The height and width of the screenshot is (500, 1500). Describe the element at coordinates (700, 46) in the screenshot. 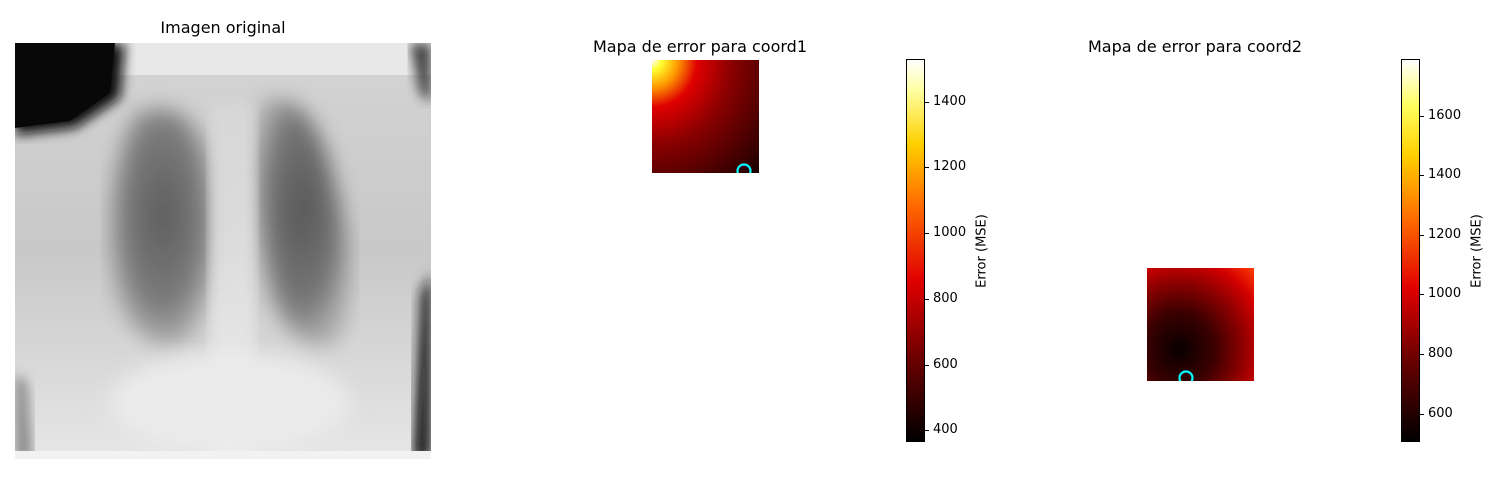

I see `error-map-coord1-title: Mapa de error para coord1` at that location.